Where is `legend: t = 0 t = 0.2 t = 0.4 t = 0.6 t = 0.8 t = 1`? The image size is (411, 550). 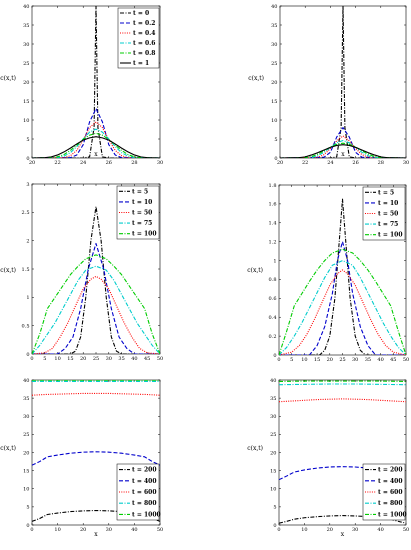
legend: t = 0 t = 0.2 t = 0.4 t = 0.6 t = 0.8 t = 1 is located at coordinates (138, 38).